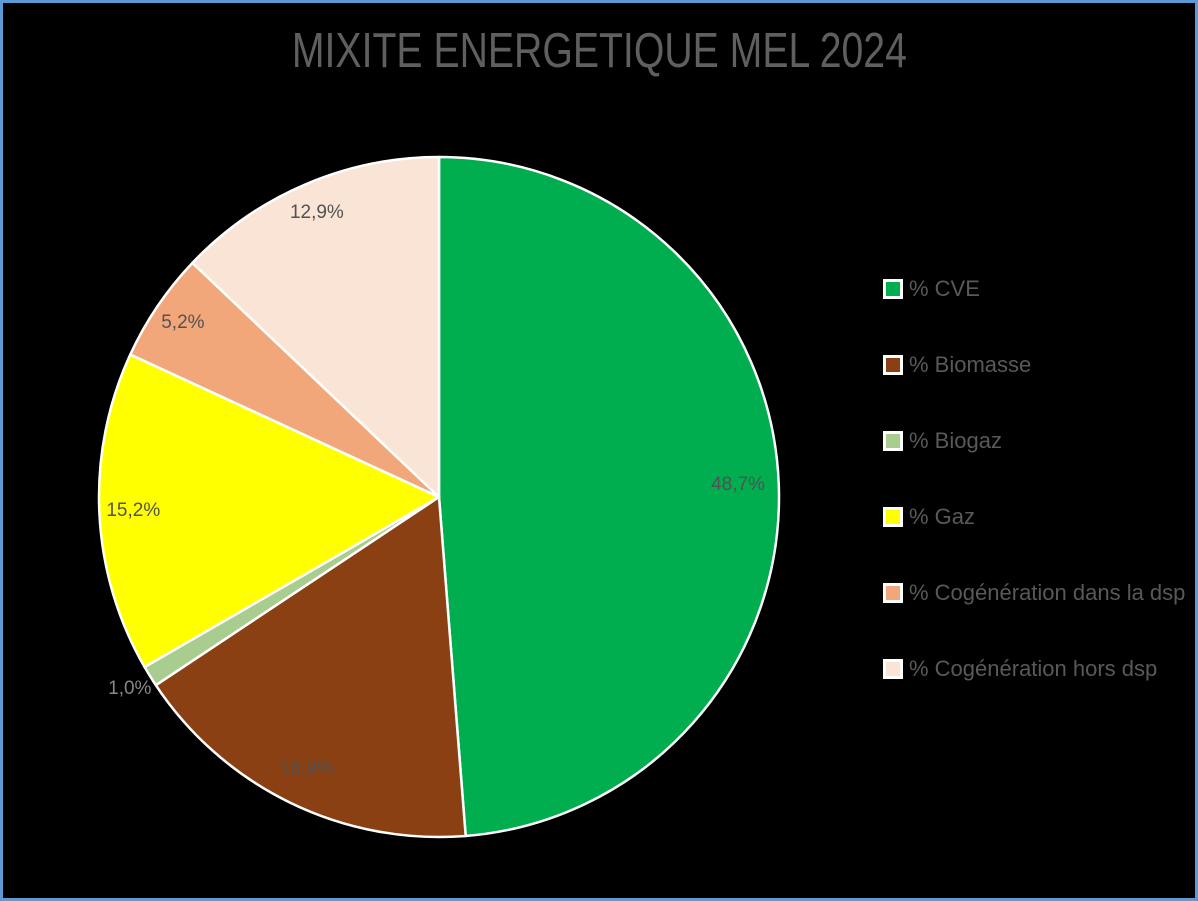 The height and width of the screenshot is (901, 1198). I want to click on pie-slice--cogénération-hors-dsp, so click(316, 327).